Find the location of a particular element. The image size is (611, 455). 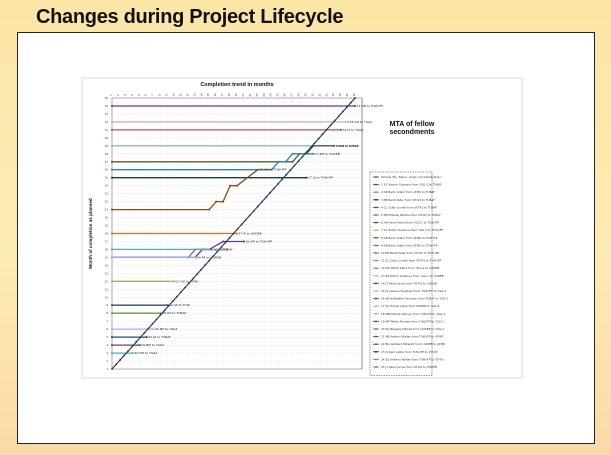

series-label: 39 NM to YGG2 is located at coordinates (152, 345).